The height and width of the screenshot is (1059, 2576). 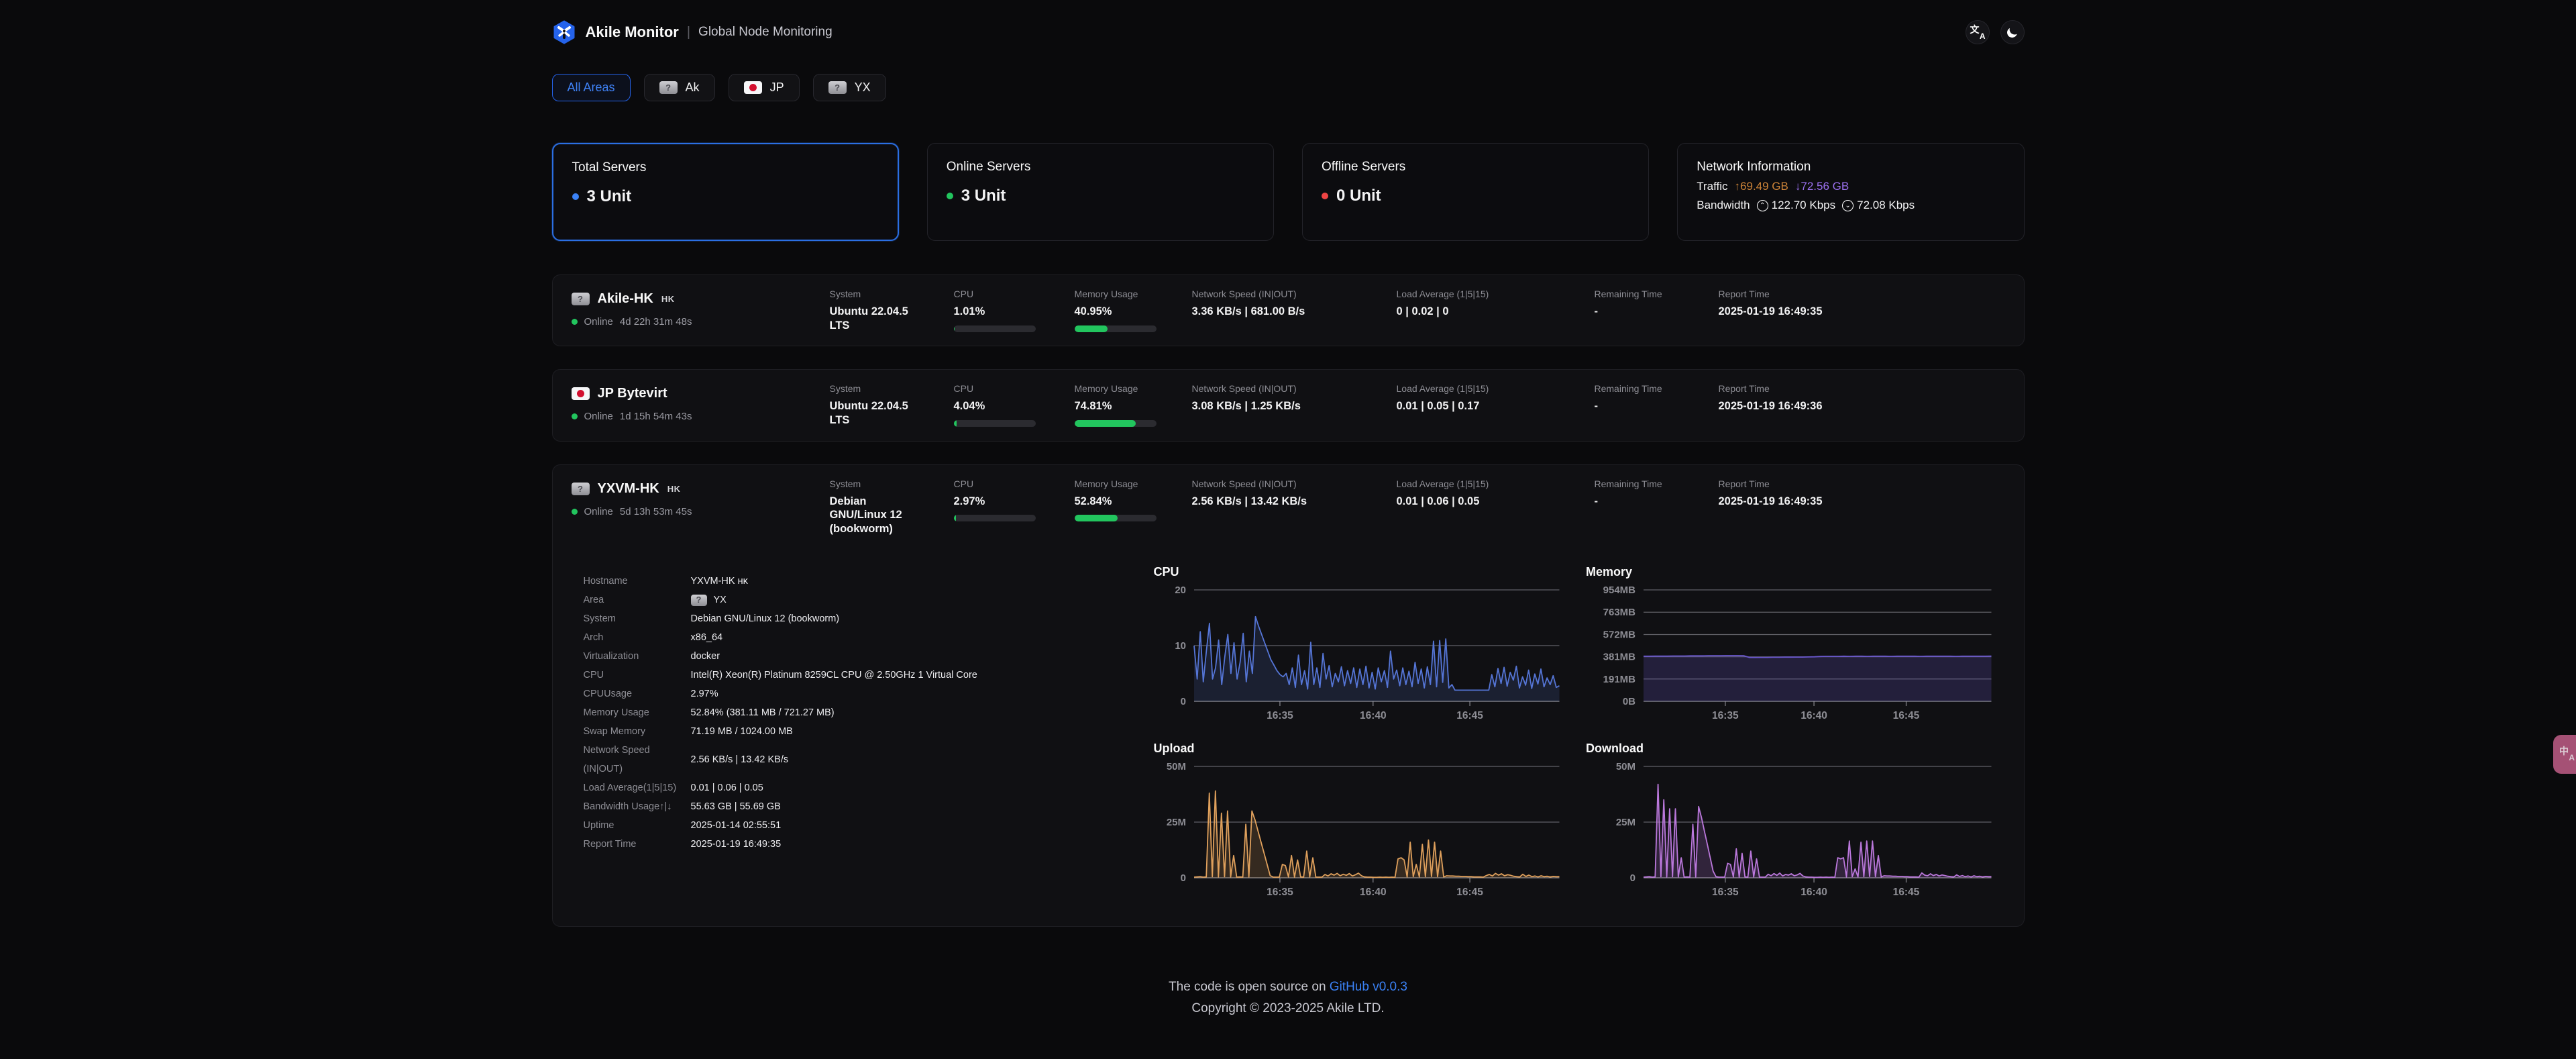 What do you see at coordinates (983, 196) in the screenshot?
I see `online-count: 3 Unit` at bounding box center [983, 196].